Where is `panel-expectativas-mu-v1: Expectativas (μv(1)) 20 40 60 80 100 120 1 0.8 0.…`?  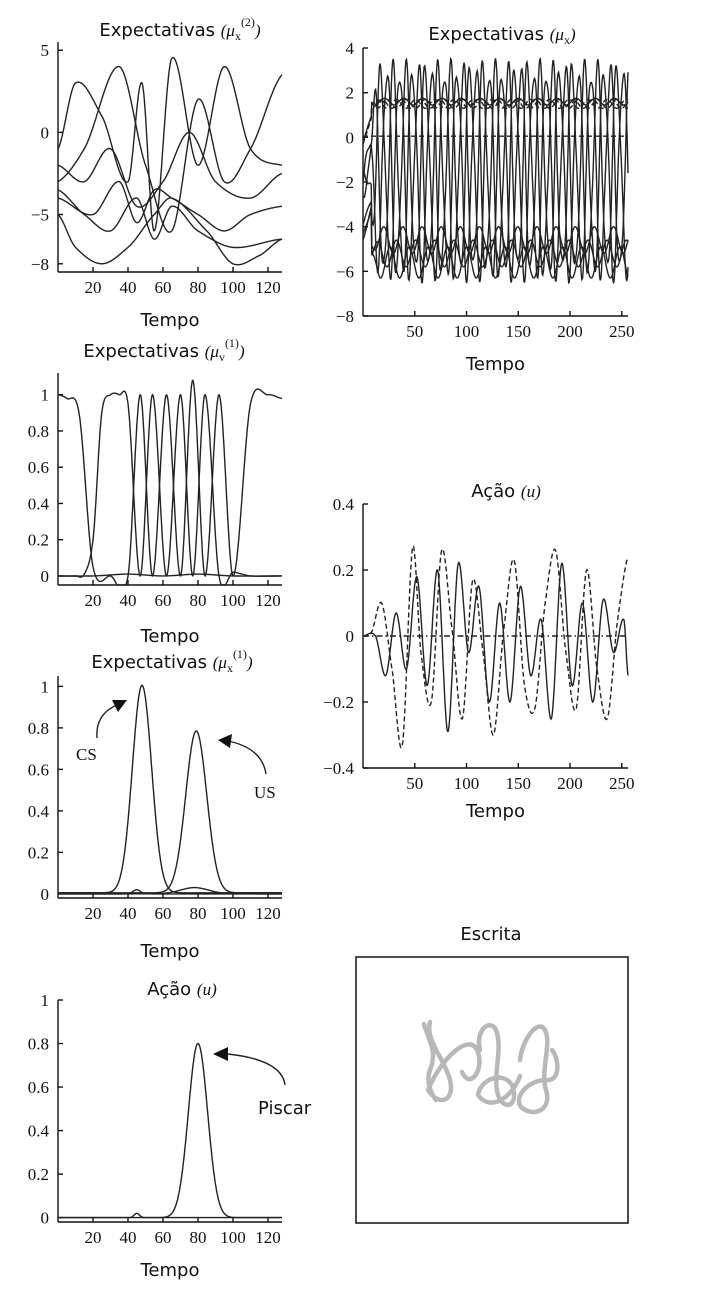 panel-expectativas-mu-v1: Expectativas (μv(1)) 20 40 60 80 100 120 1 0.8 0.… is located at coordinates (155, 491).